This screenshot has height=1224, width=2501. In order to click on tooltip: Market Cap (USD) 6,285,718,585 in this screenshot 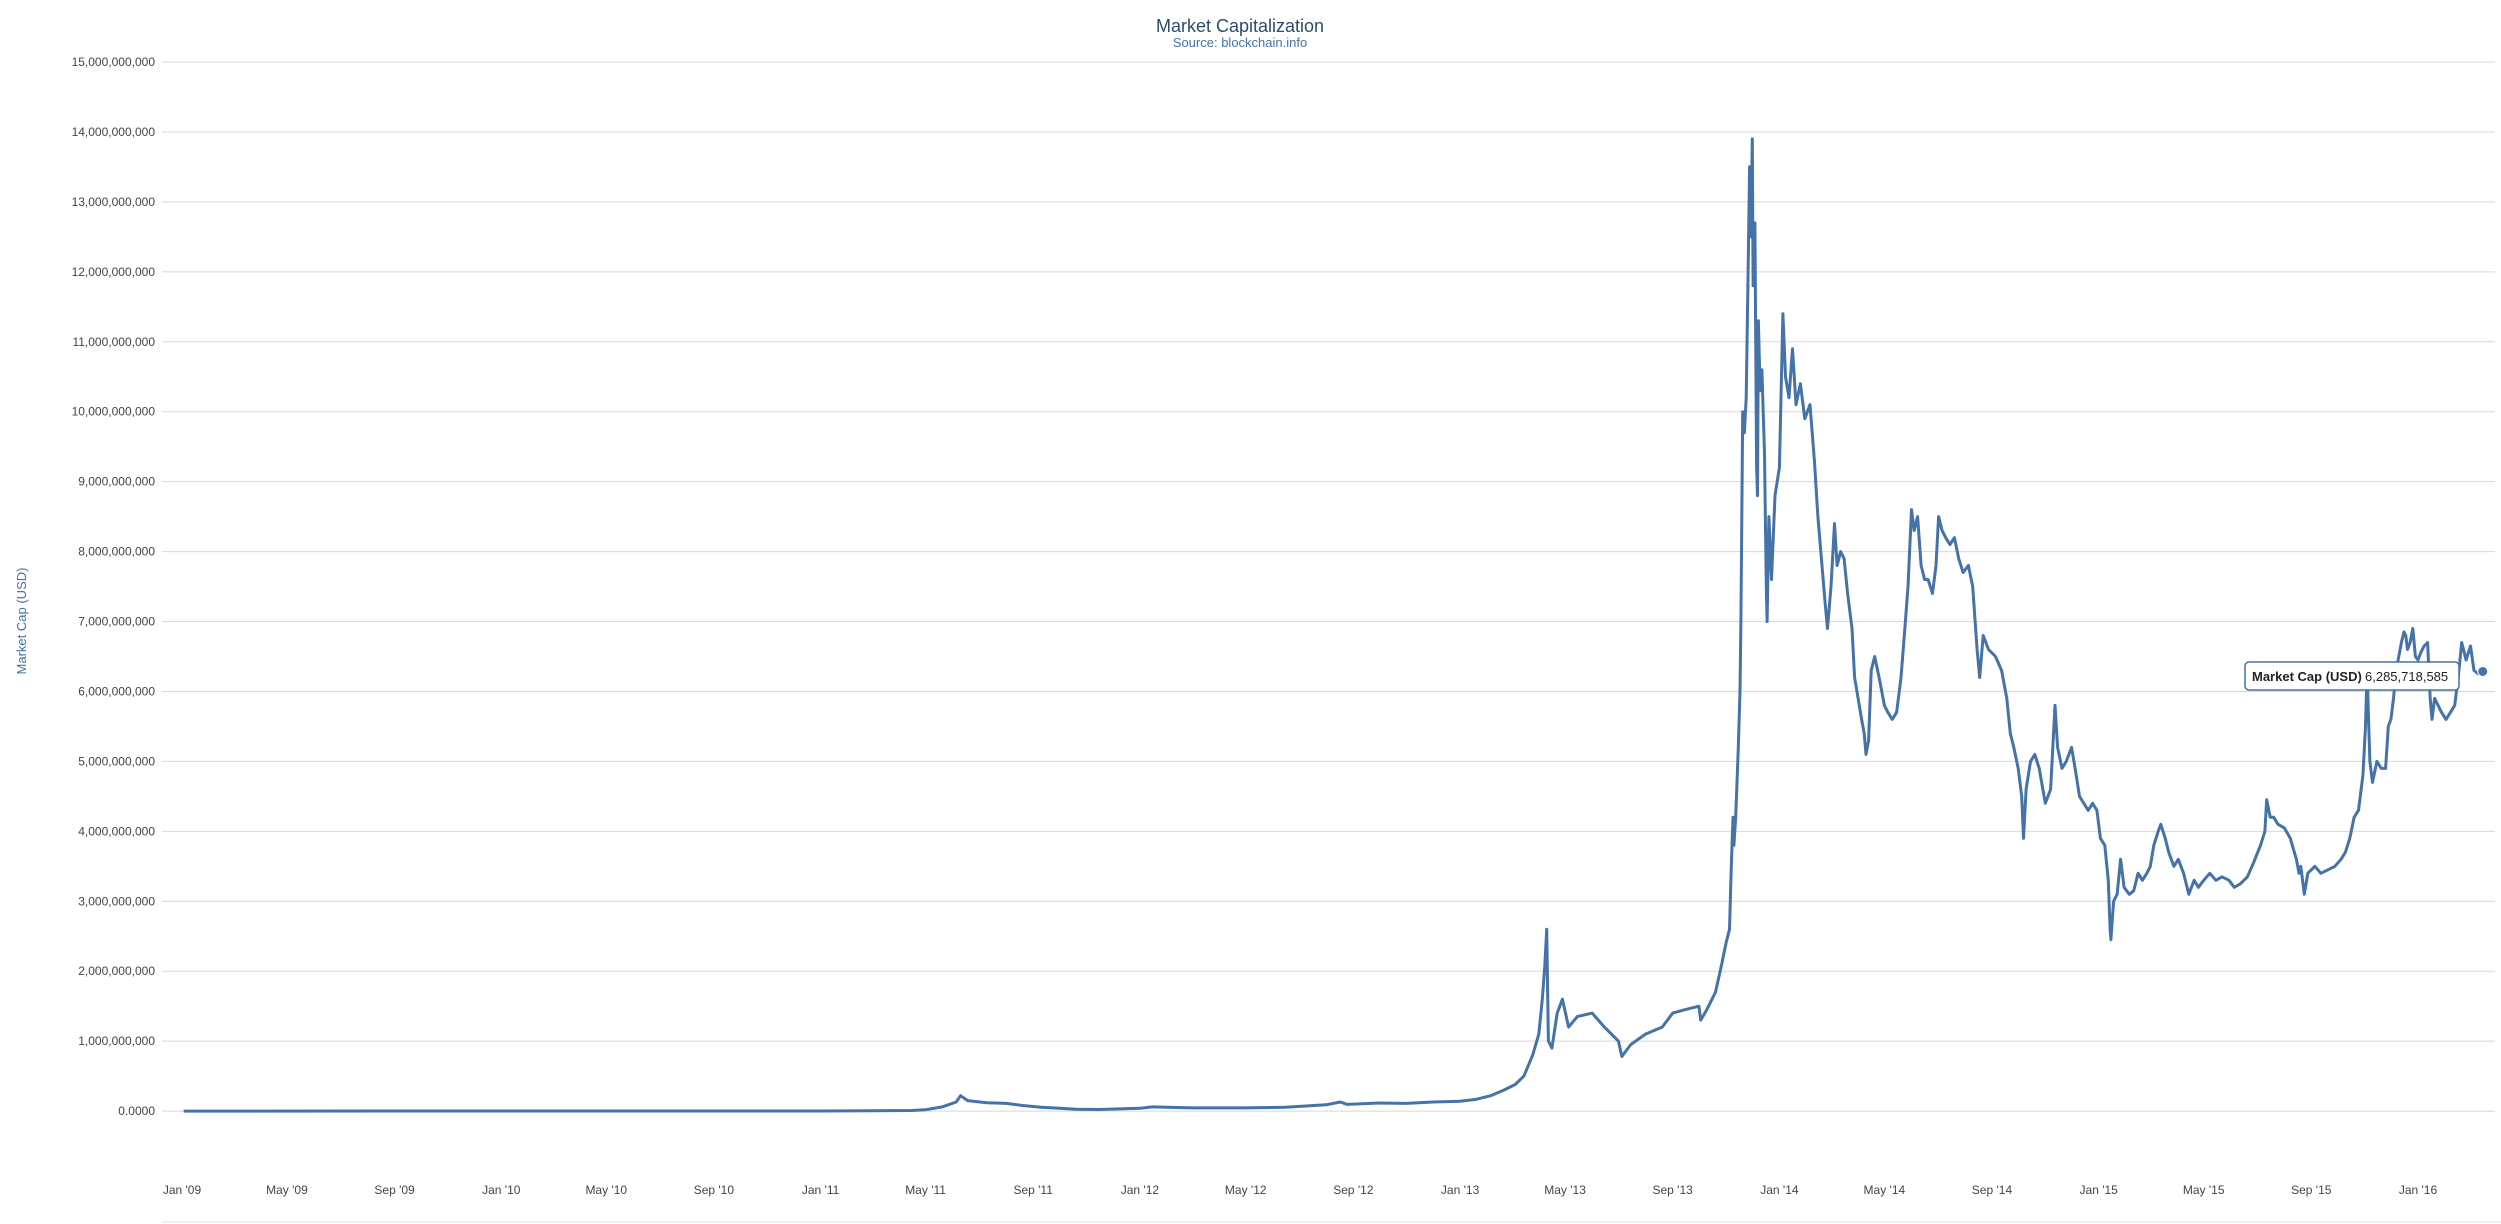, I will do `click(2352, 676)`.